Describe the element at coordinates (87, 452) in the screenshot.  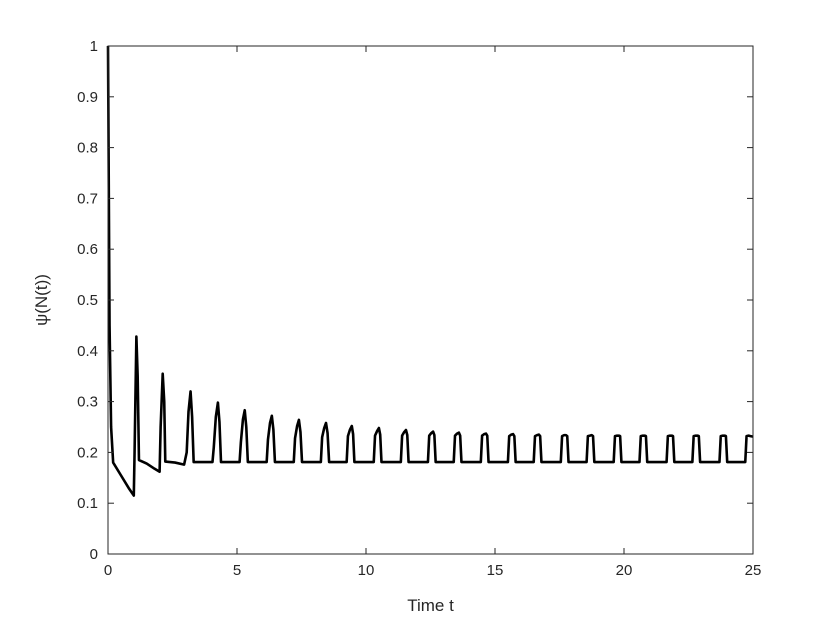
I see `y-tick-label: 0.2` at that location.